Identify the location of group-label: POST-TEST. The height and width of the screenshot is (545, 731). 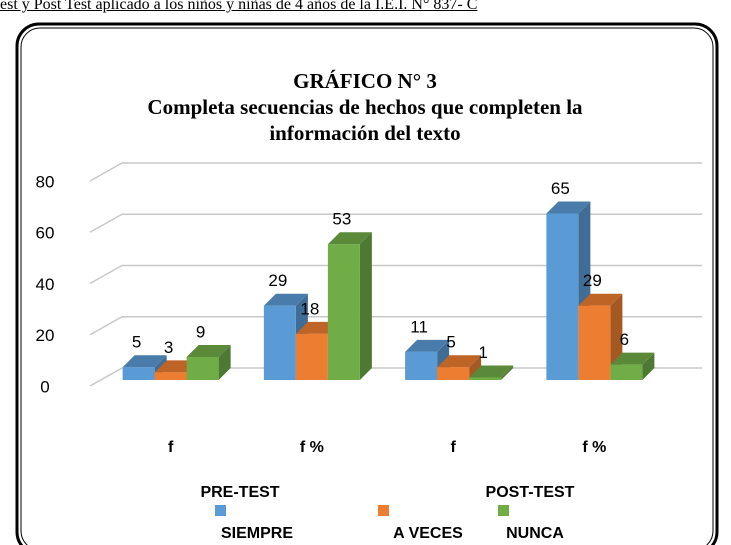
(530, 492).